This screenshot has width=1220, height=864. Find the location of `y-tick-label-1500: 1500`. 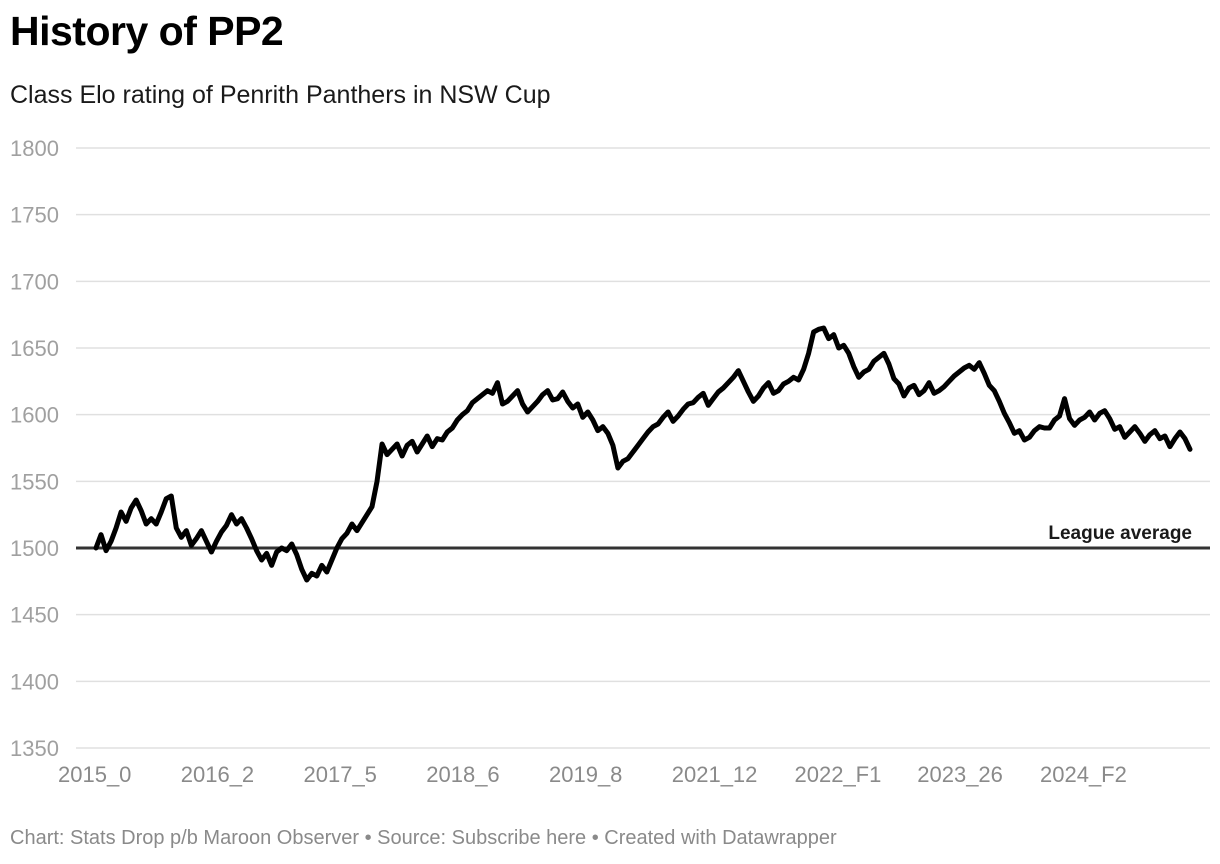

y-tick-label-1500: 1500 is located at coordinates (34, 548).